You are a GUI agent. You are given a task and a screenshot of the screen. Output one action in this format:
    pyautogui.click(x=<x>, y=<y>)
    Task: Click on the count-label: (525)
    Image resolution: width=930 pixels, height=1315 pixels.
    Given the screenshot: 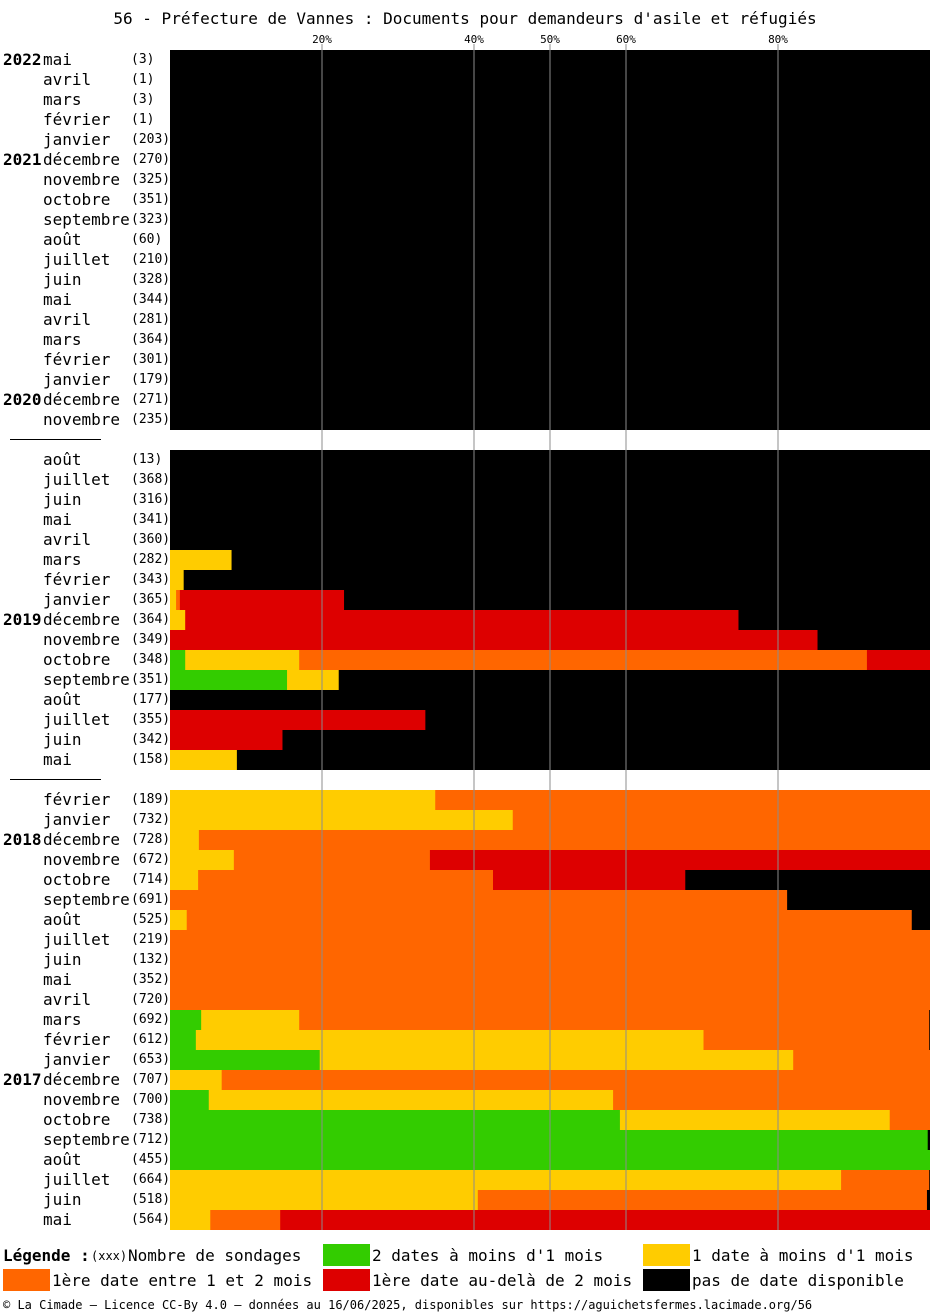 What is the action you would take?
    pyautogui.click(x=151, y=919)
    